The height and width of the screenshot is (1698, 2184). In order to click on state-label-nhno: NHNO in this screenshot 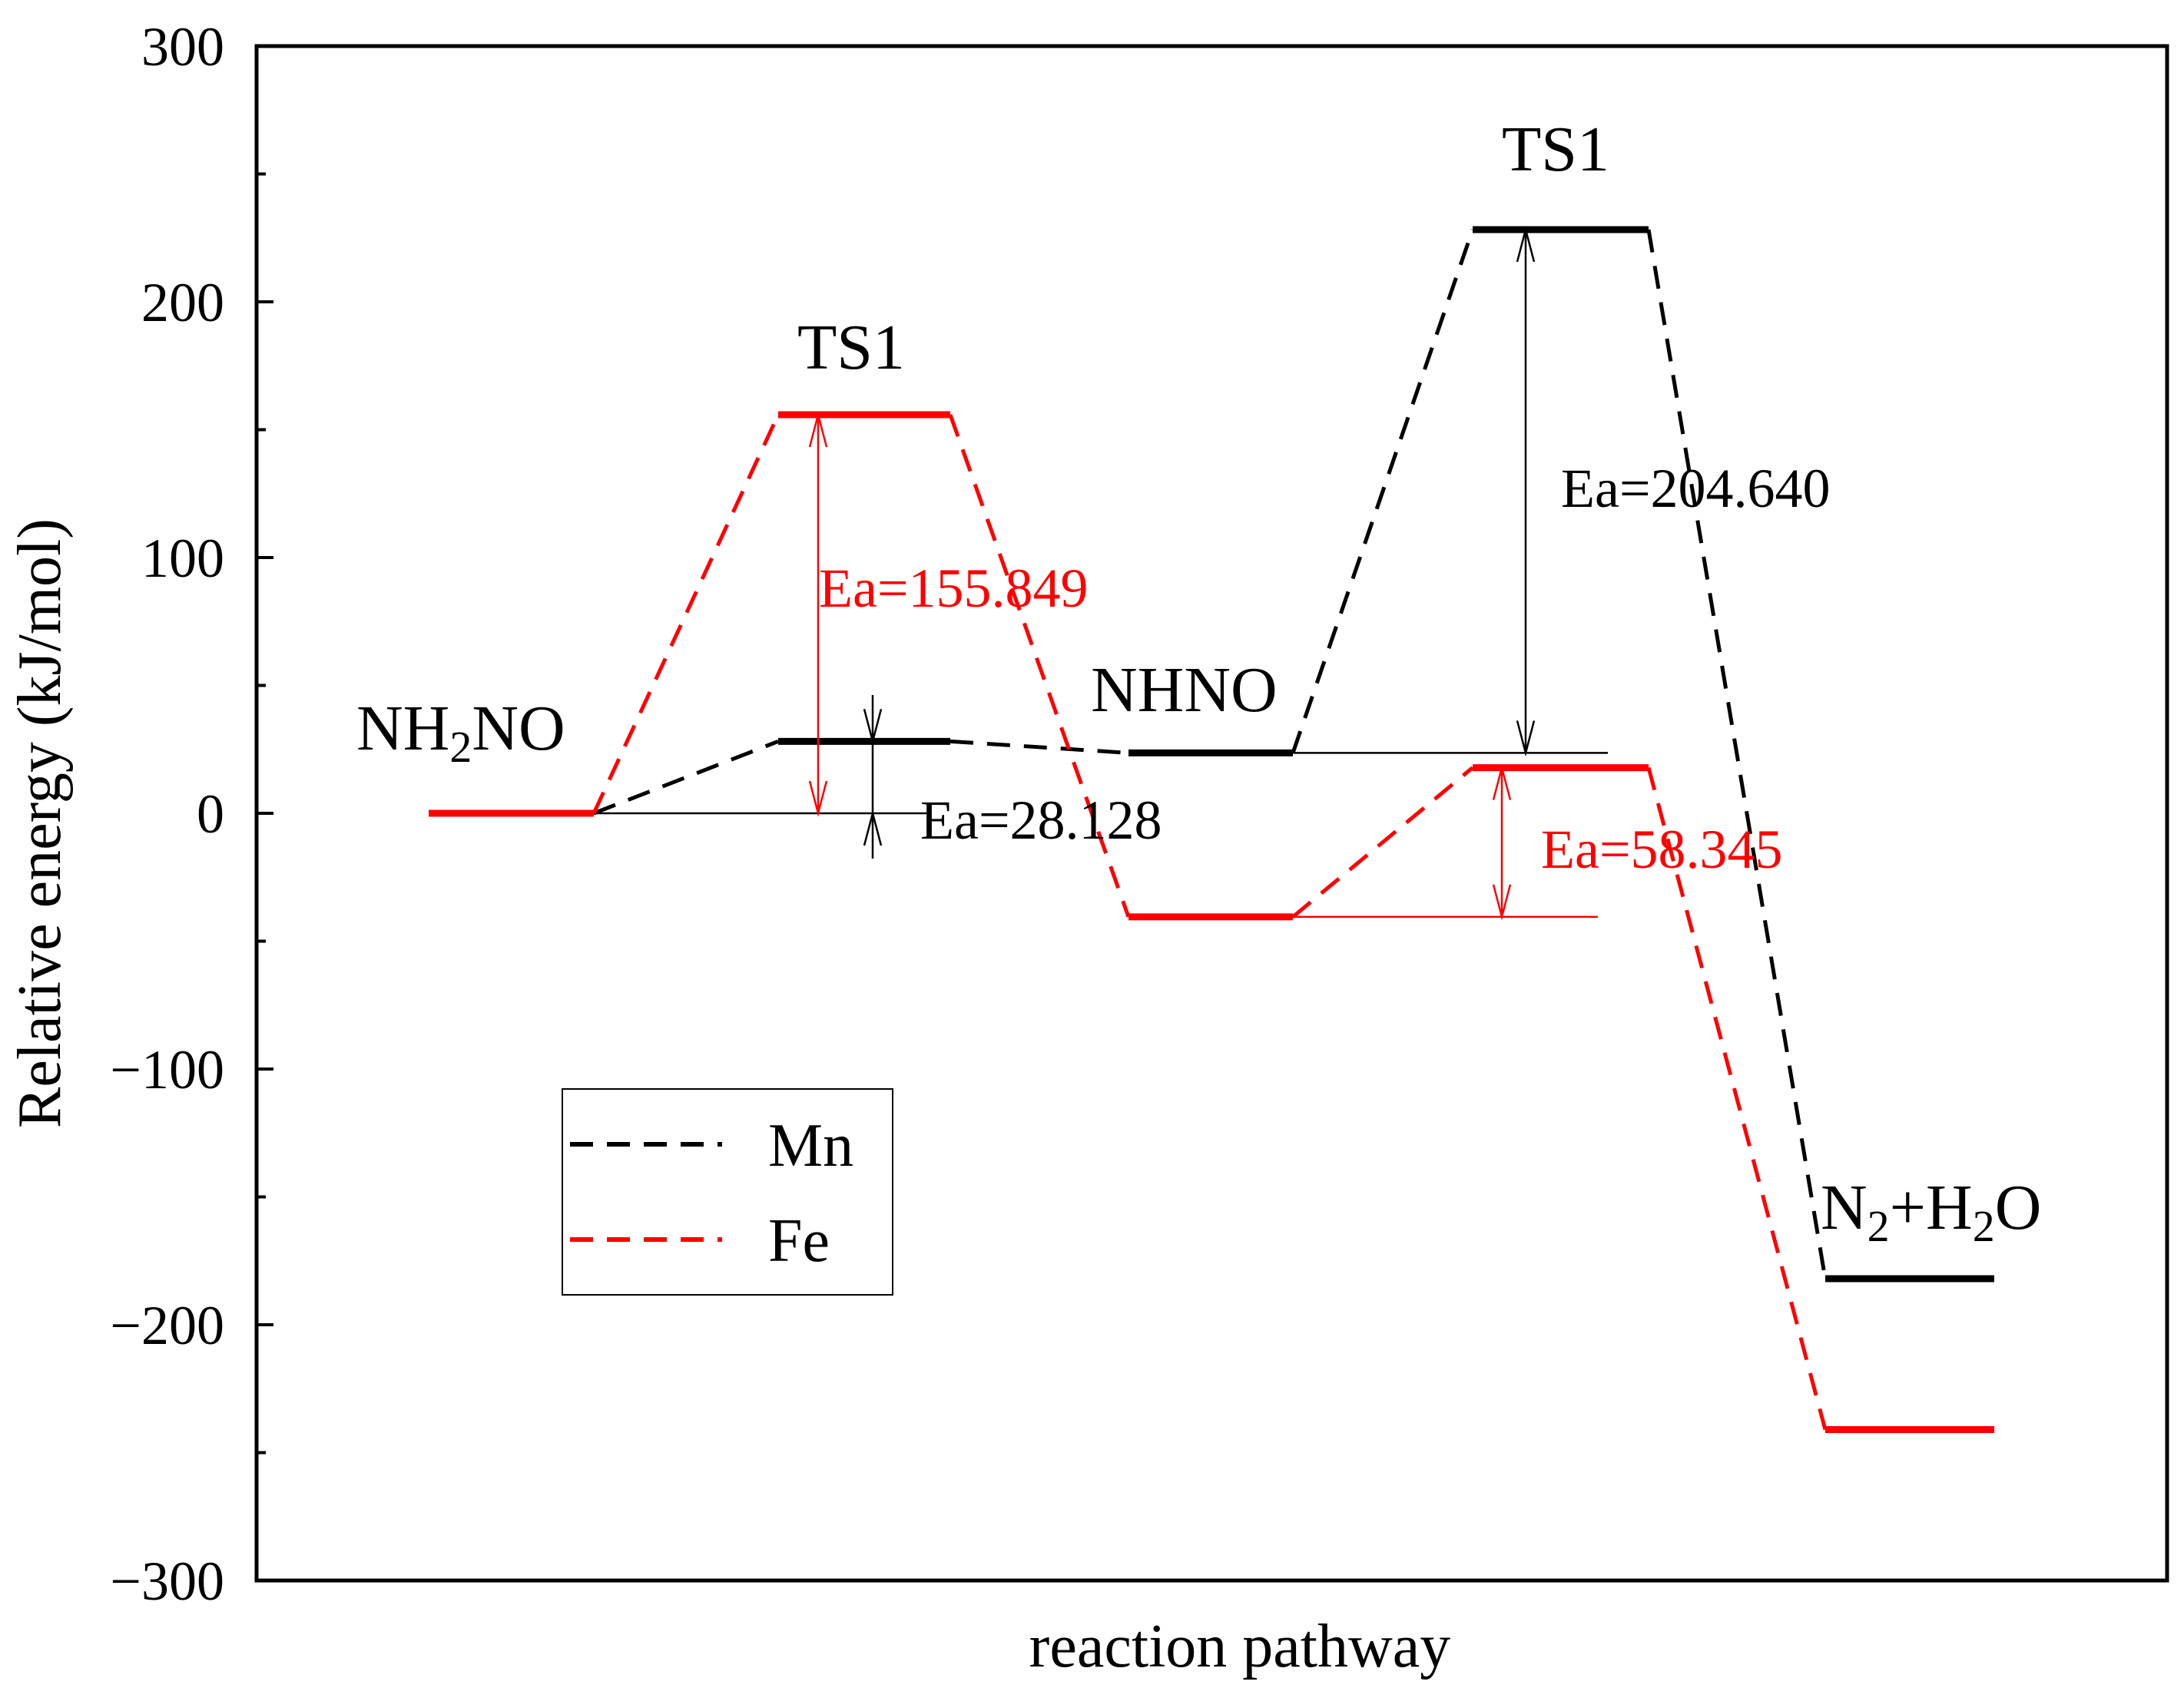, I will do `click(1184, 690)`.